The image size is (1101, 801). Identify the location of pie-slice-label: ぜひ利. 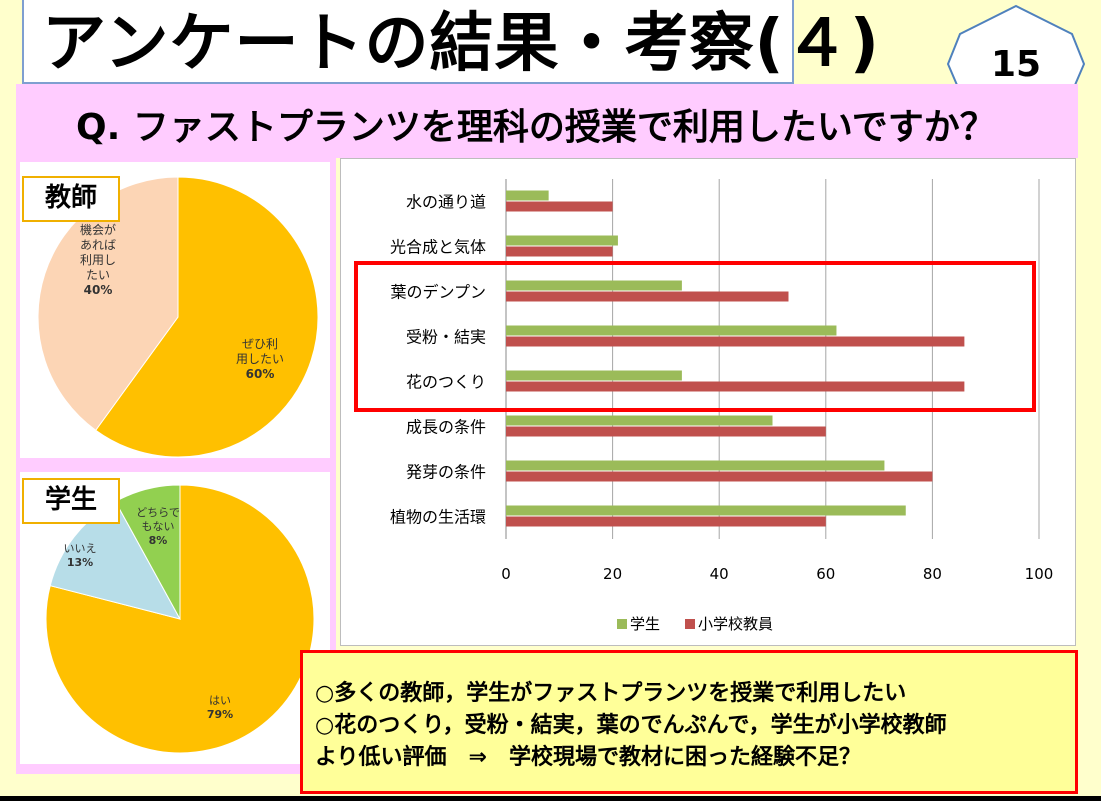
(260, 344).